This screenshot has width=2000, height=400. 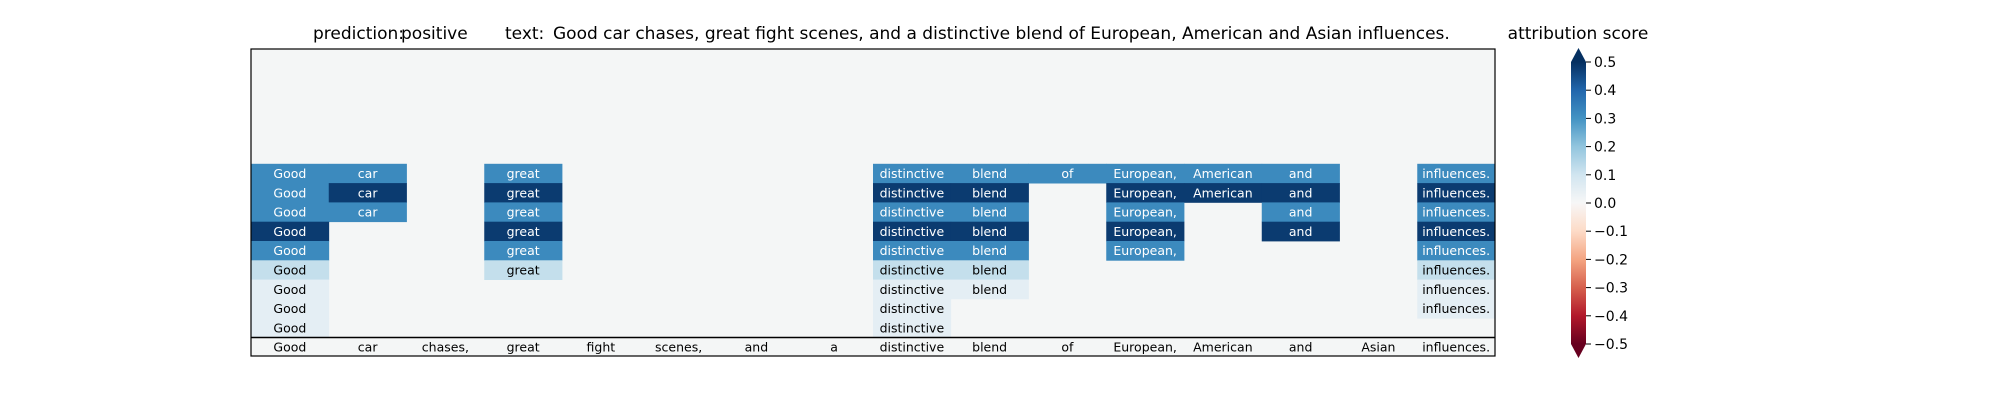 I want to click on token-label: American, so click(x=1223, y=346).